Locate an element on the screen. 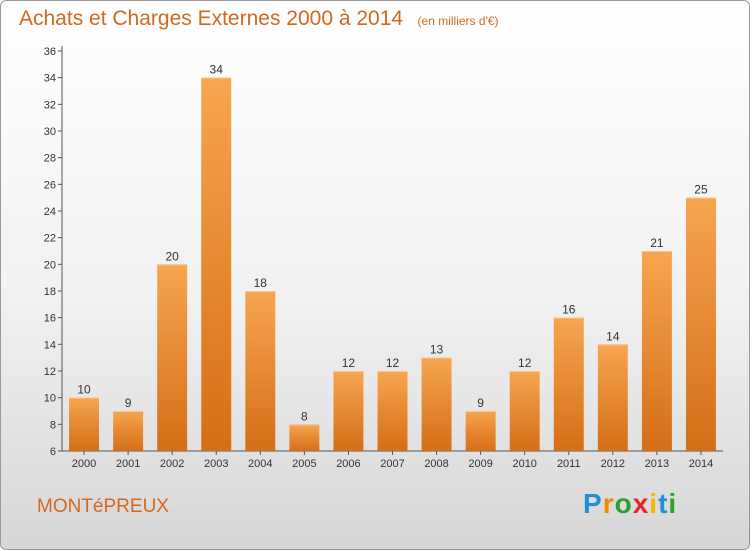 This screenshot has height=550, width=750. y-tick-label: 10 is located at coordinates (50, 399).